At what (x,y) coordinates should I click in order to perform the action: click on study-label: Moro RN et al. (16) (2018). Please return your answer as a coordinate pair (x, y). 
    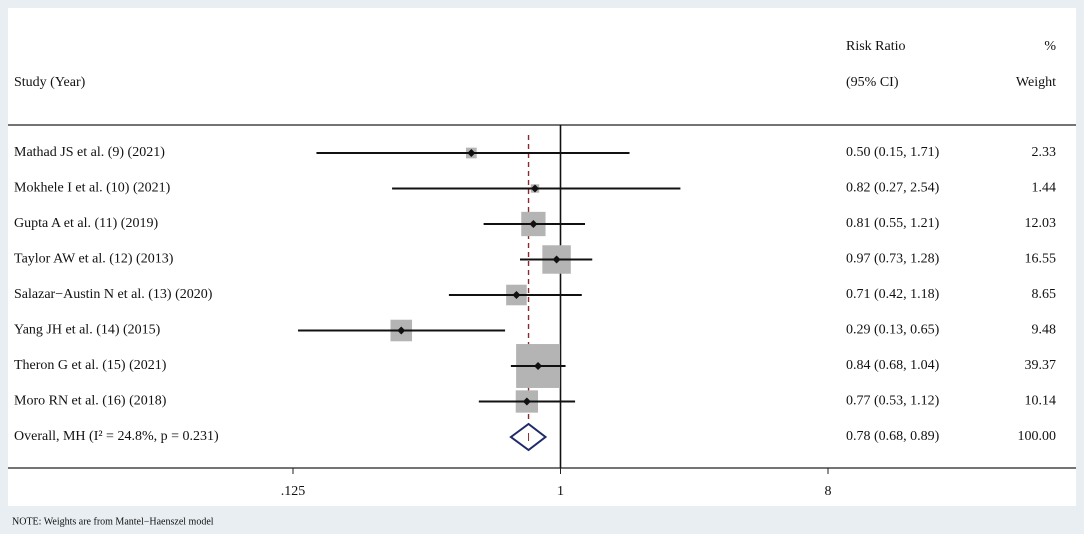
    Looking at the image, I should click on (90, 401).